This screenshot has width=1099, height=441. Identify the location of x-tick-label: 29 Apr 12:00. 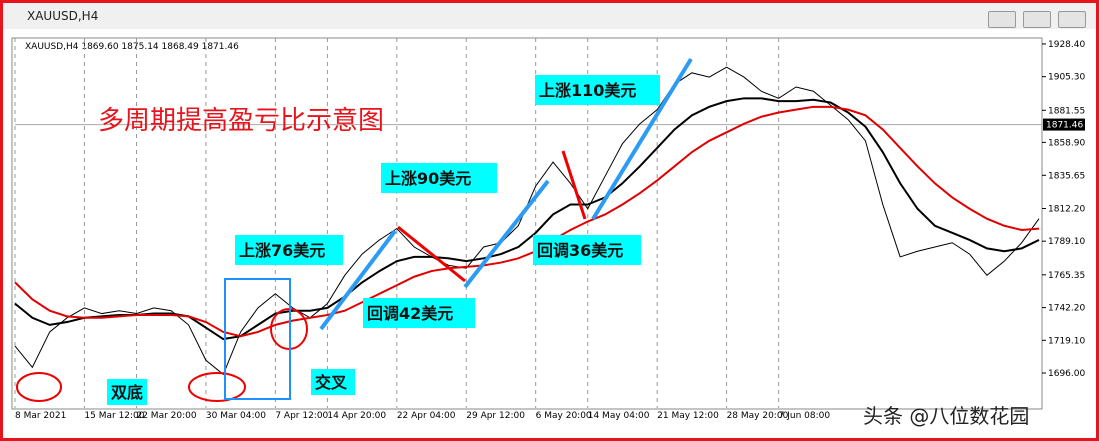
(495, 416).